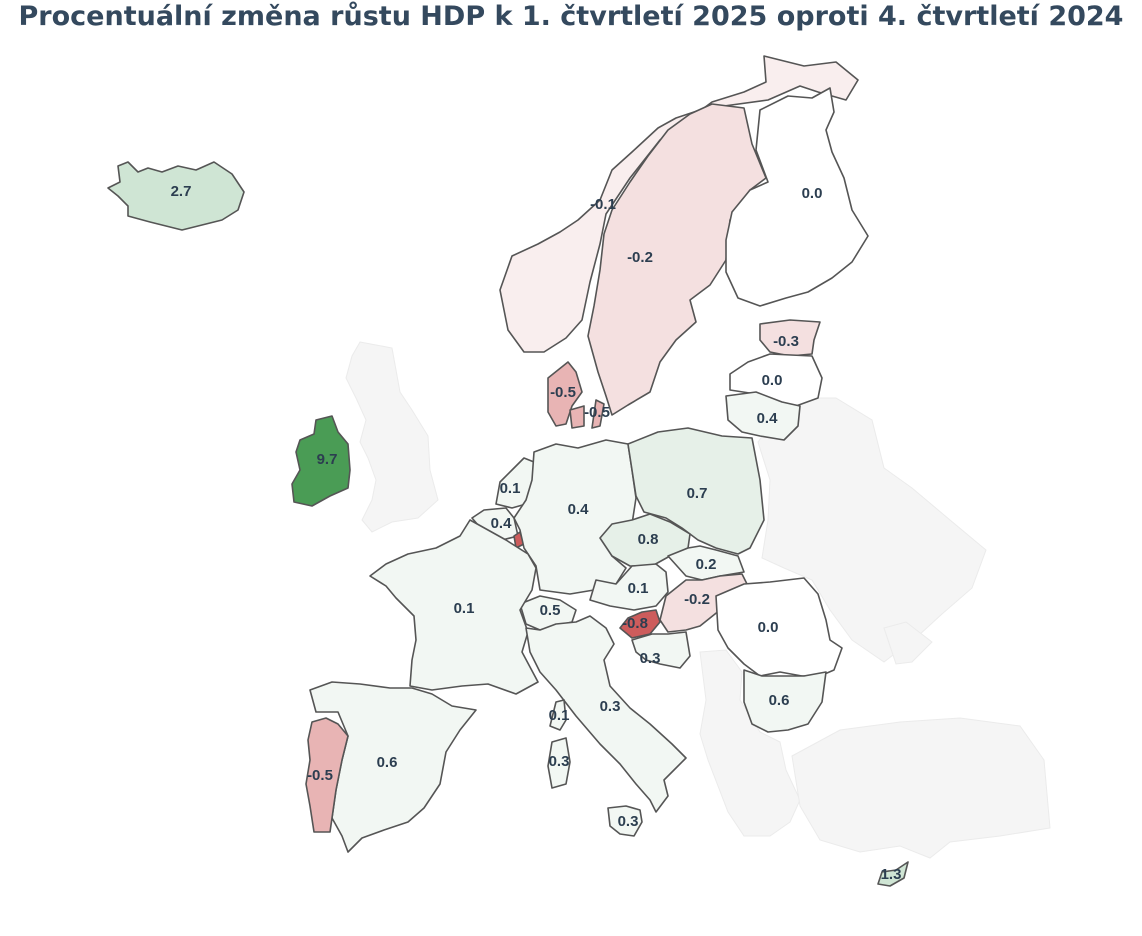 The height and width of the screenshot is (936, 1142). I want to click on region-rumunsko, so click(779, 627).